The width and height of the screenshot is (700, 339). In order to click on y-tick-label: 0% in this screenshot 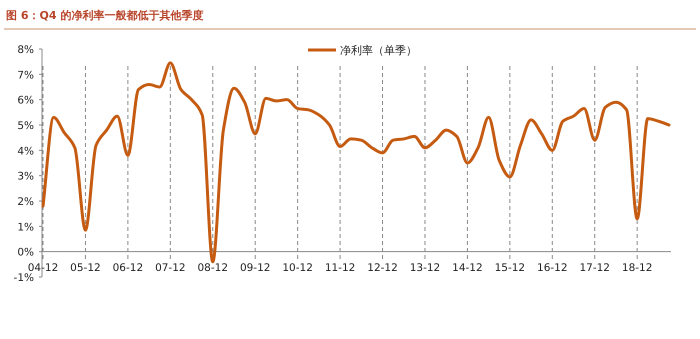, I will do `click(25, 252)`.